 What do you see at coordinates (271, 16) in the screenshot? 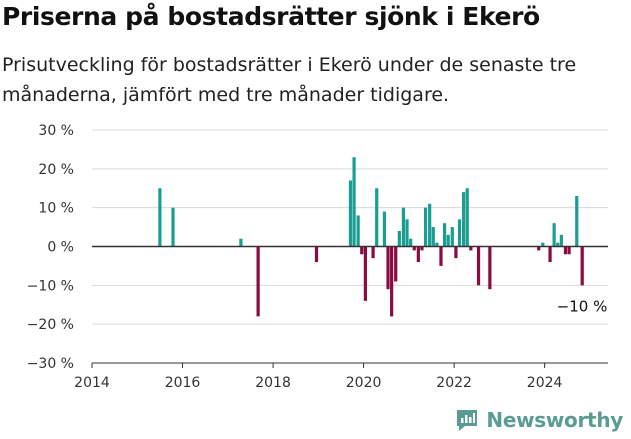
I see `chart-title: Priserna på bostadsrätter sjönk i Ekerö` at bounding box center [271, 16].